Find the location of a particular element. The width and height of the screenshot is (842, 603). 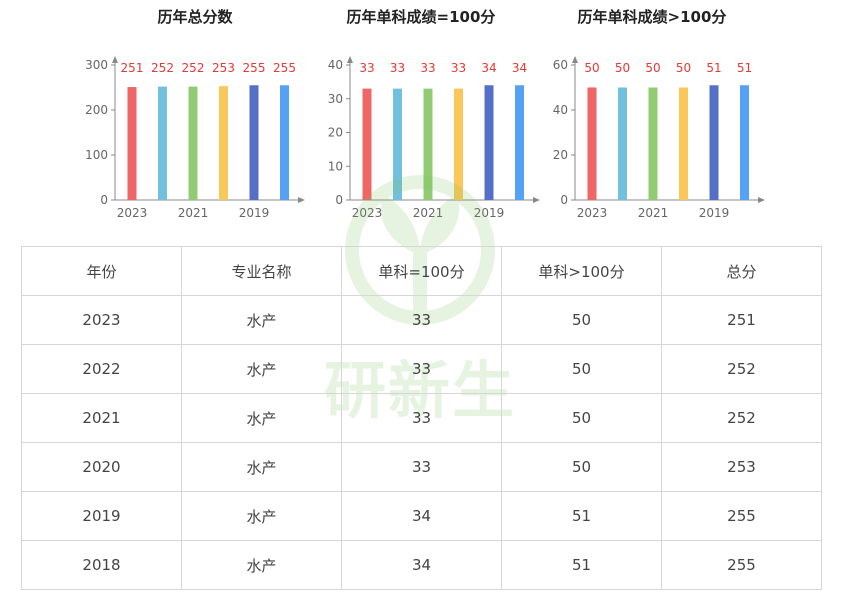

y-tick-label: 30 is located at coordinates (335, 99).